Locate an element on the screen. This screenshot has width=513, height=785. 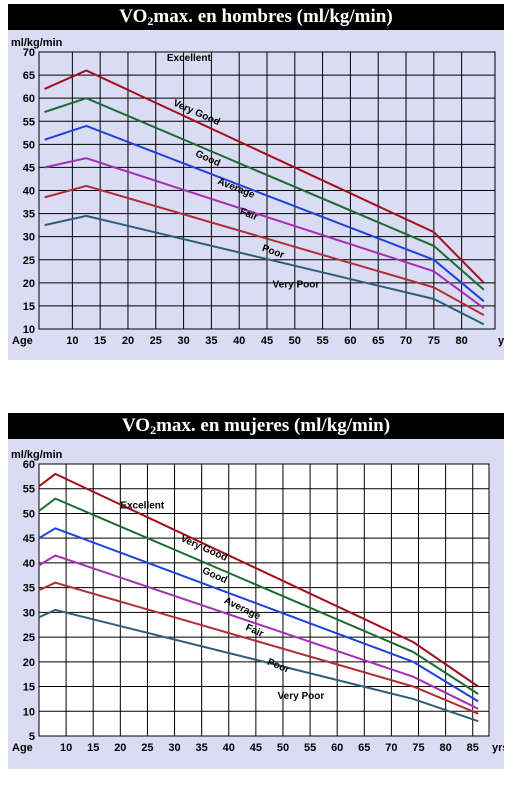
chart-title-men: VO2max. en hombres (ml/kg/min) is located at coordinates (256, 17).